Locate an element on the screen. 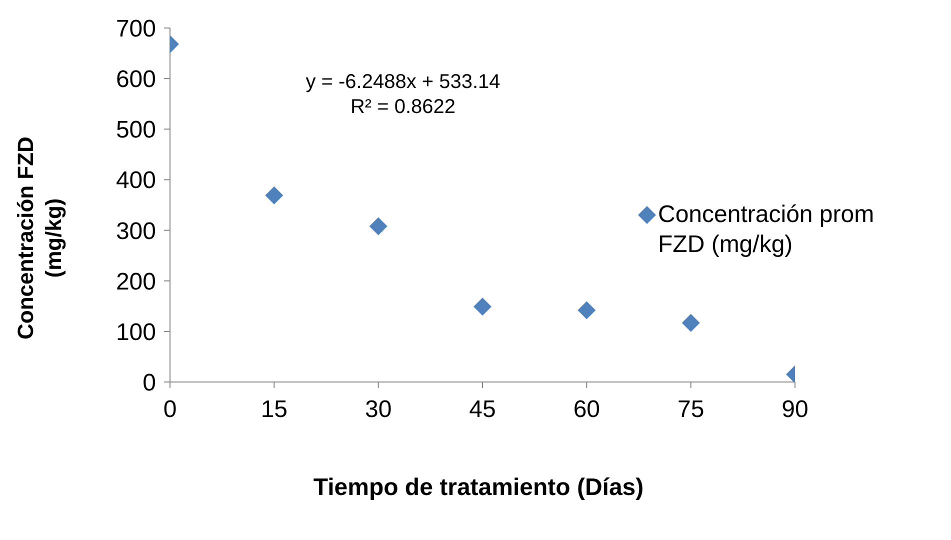  y-tick-label: 600 is located at coordinates (136, 80).